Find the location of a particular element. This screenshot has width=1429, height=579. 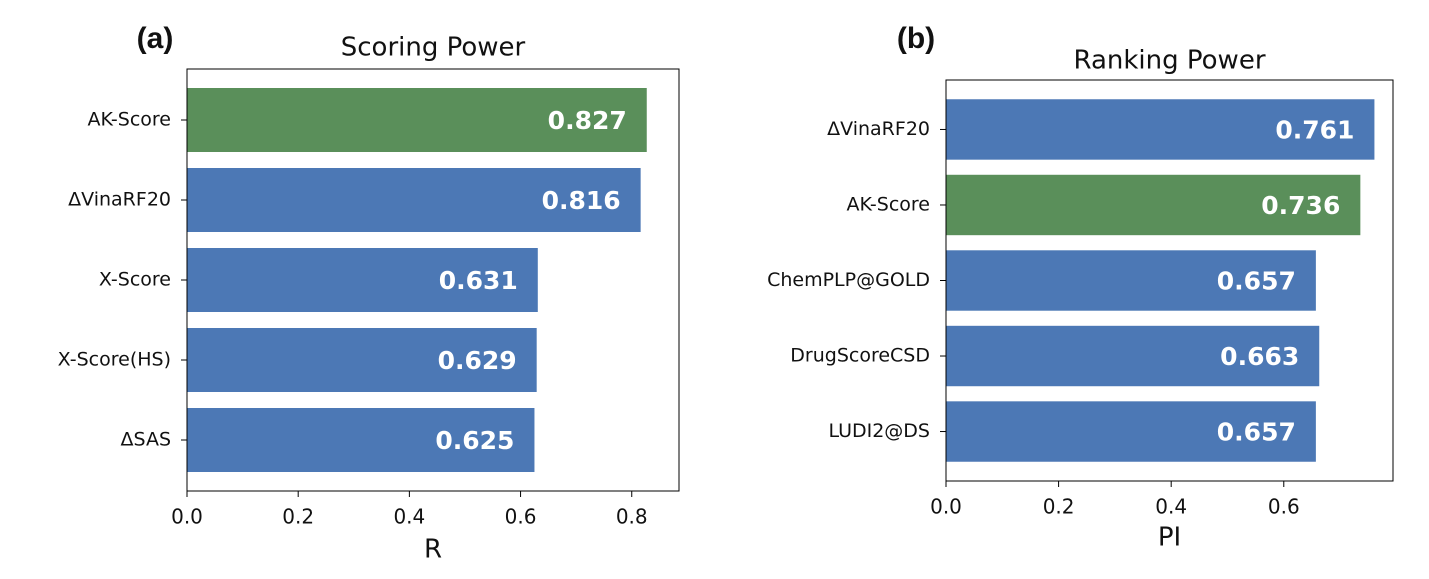

y-tick-label: DrugScoreCSD is located at coordinates (860, 356).